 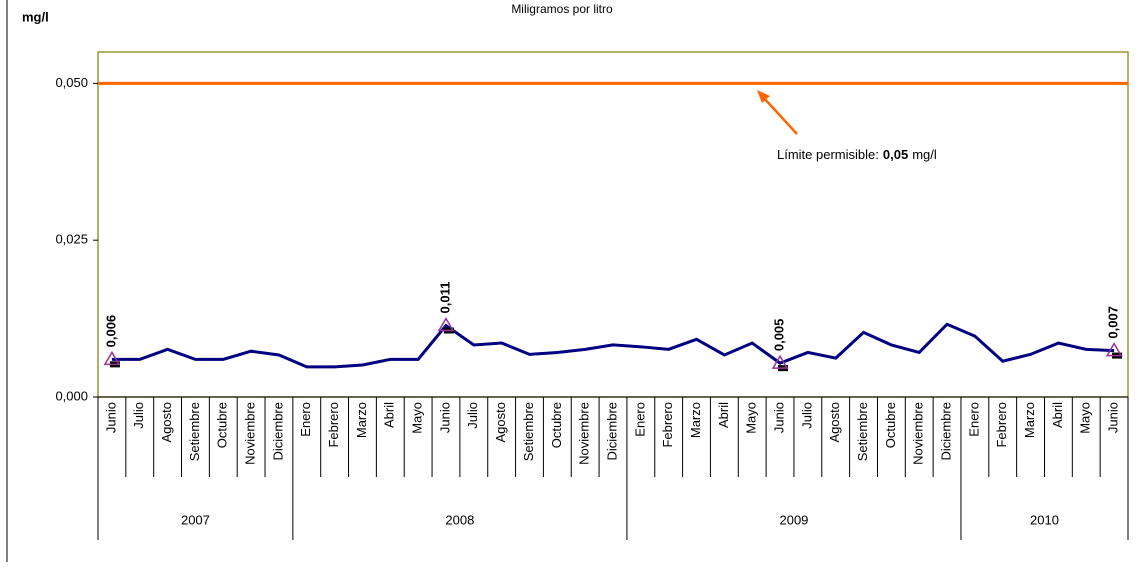 I want to click on limit-unit: mg/l, so click(x=924, y=154).